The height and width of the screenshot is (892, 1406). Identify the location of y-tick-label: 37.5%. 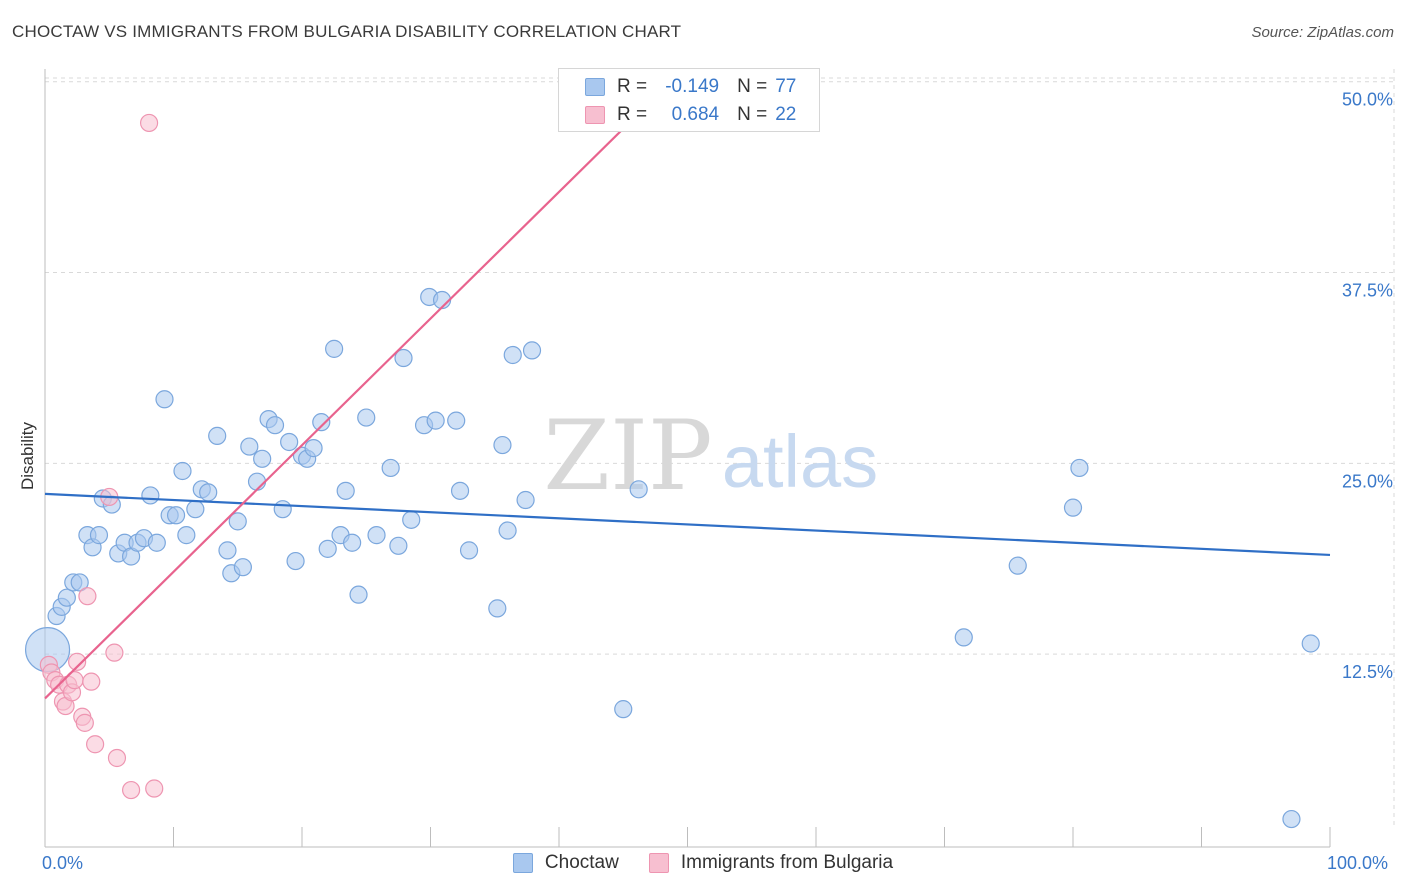
(1367, 291).